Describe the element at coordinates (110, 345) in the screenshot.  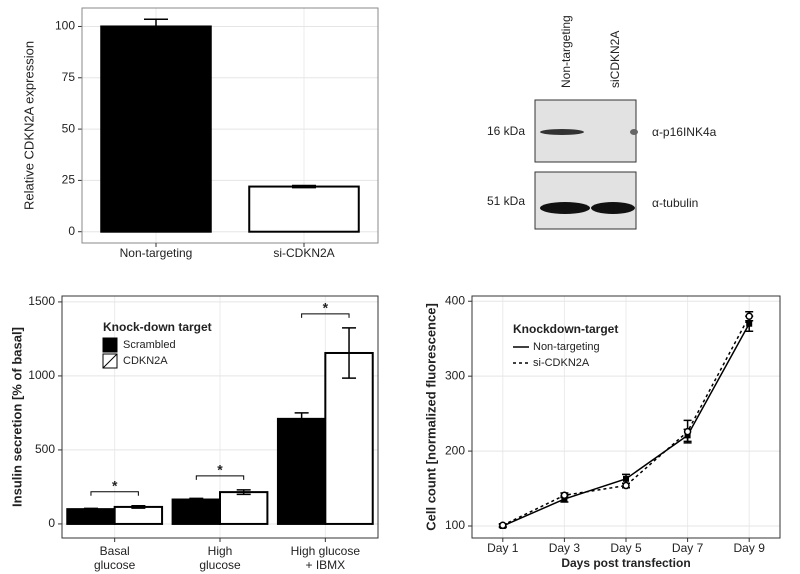
I see `legend-swatch` at that location.